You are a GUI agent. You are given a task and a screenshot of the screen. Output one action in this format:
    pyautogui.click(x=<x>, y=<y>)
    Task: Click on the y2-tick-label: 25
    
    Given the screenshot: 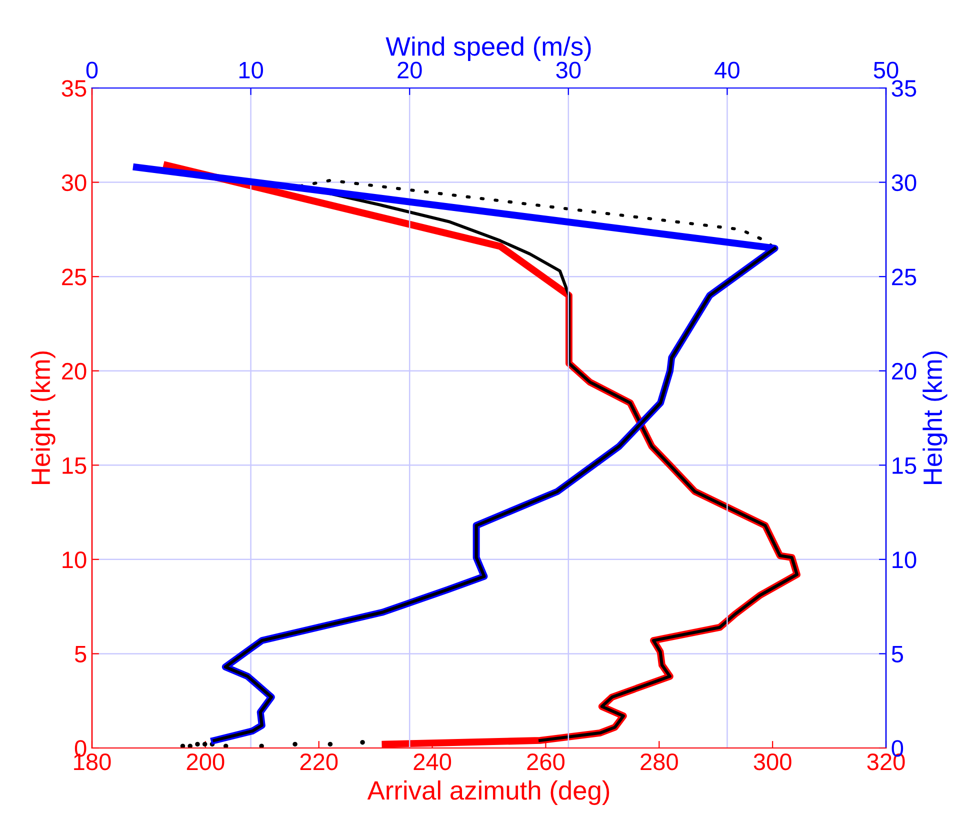 What is the action you would take?
    pyautogui.click(x=904, y=277)
    